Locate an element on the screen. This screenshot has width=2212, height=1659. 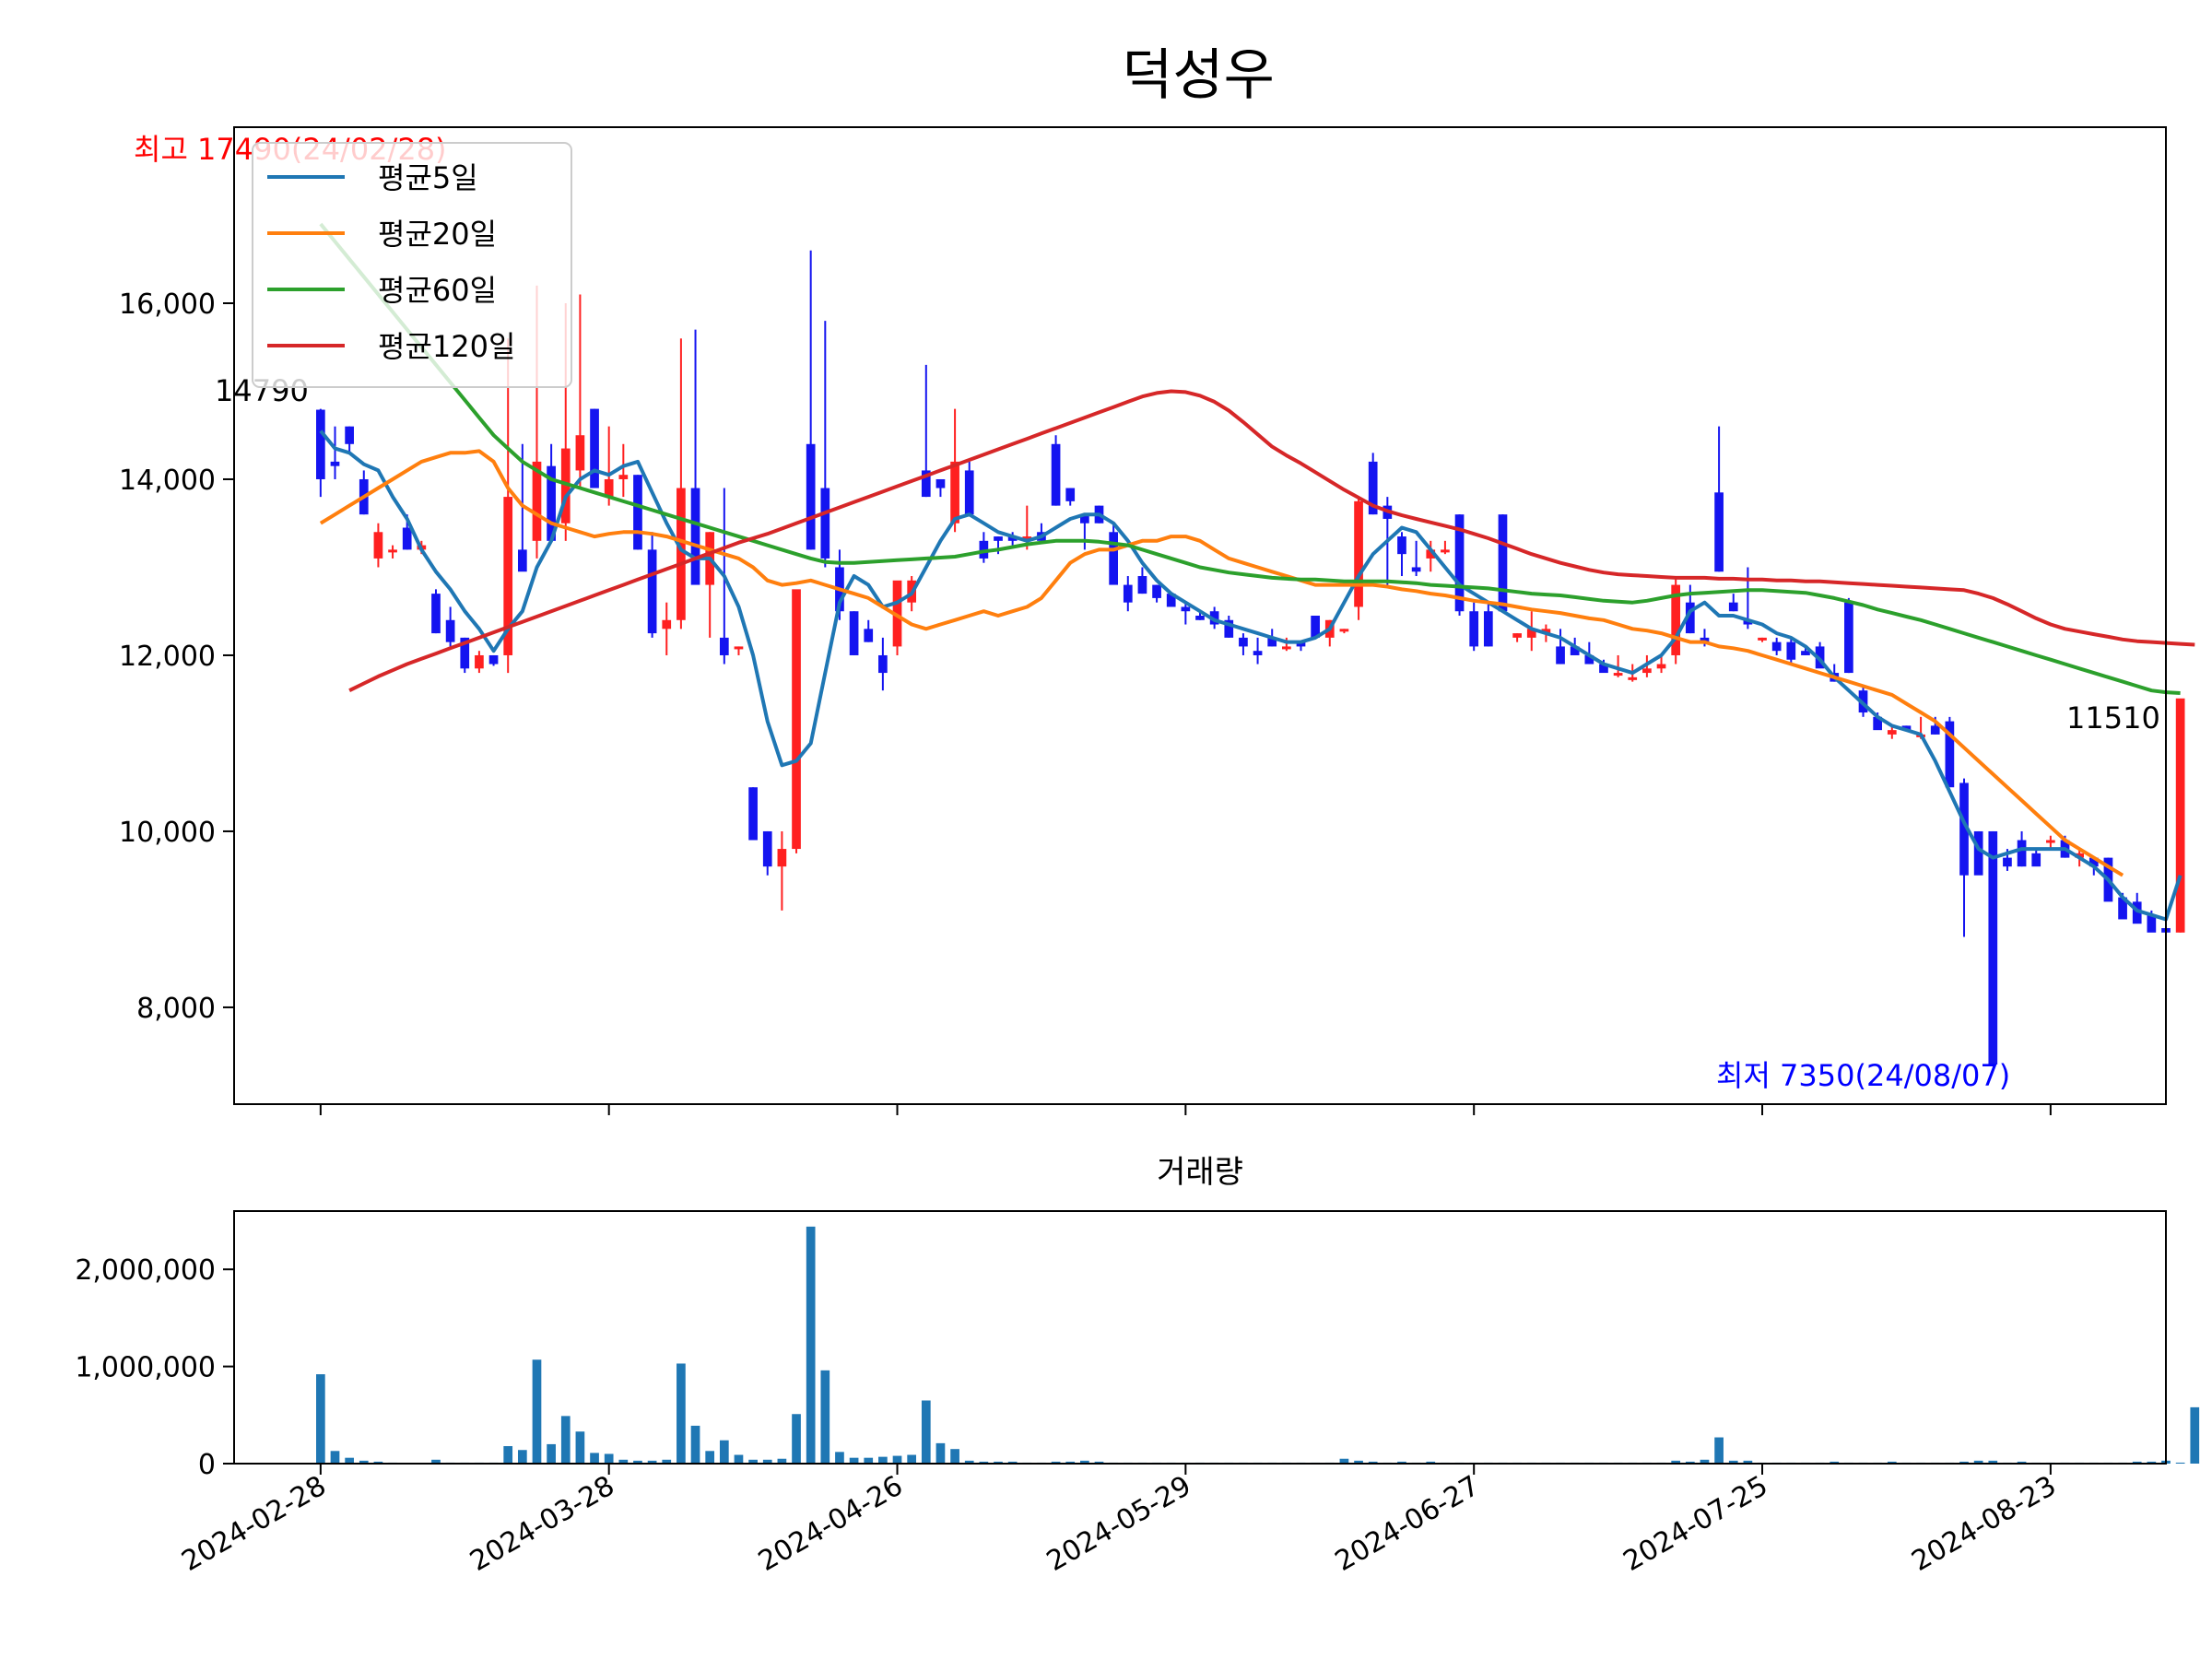
volume-y-tick-label: 0 is located at coordinates (207, 1465).